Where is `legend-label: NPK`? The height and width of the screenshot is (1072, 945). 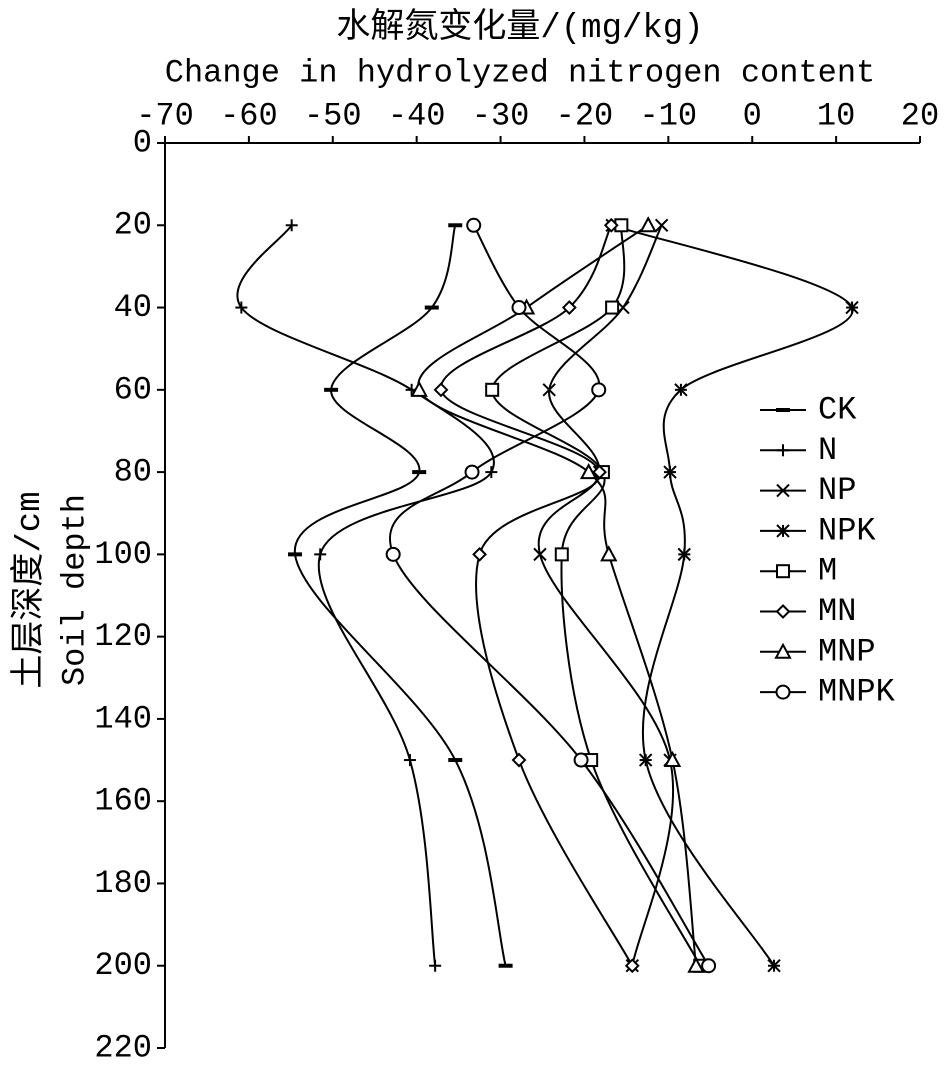
legend-label: NPK is located at coordinates (847, 530).